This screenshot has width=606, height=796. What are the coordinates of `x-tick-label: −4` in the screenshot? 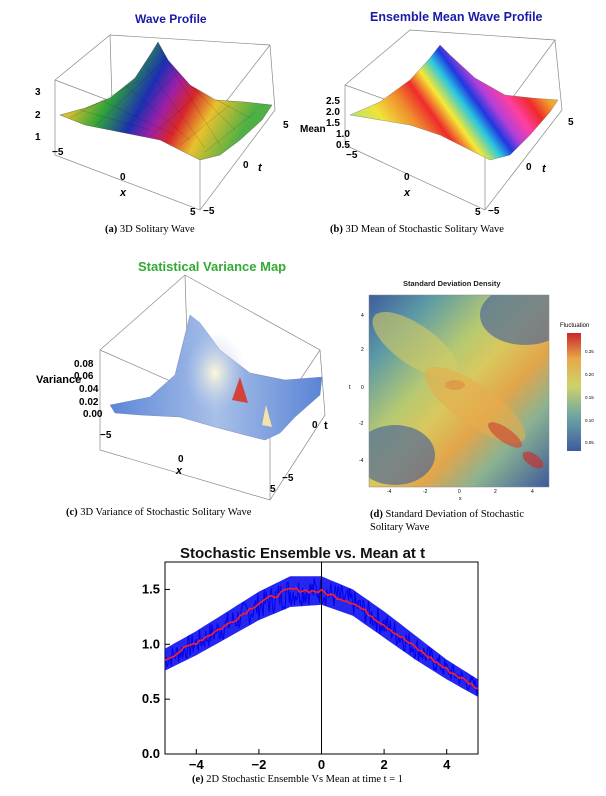 It's located at (197, 764).